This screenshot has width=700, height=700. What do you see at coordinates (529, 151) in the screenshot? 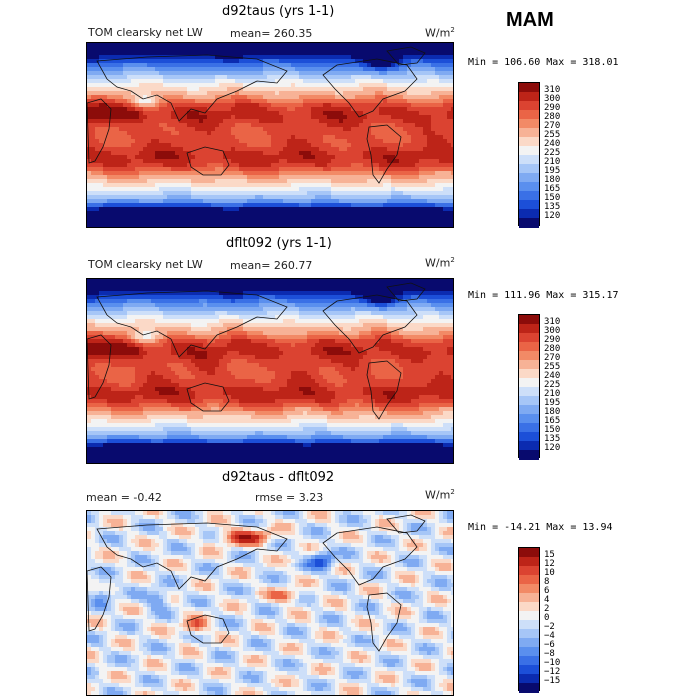
I see `colorbar-swatch` at bounding box center [529, 151].